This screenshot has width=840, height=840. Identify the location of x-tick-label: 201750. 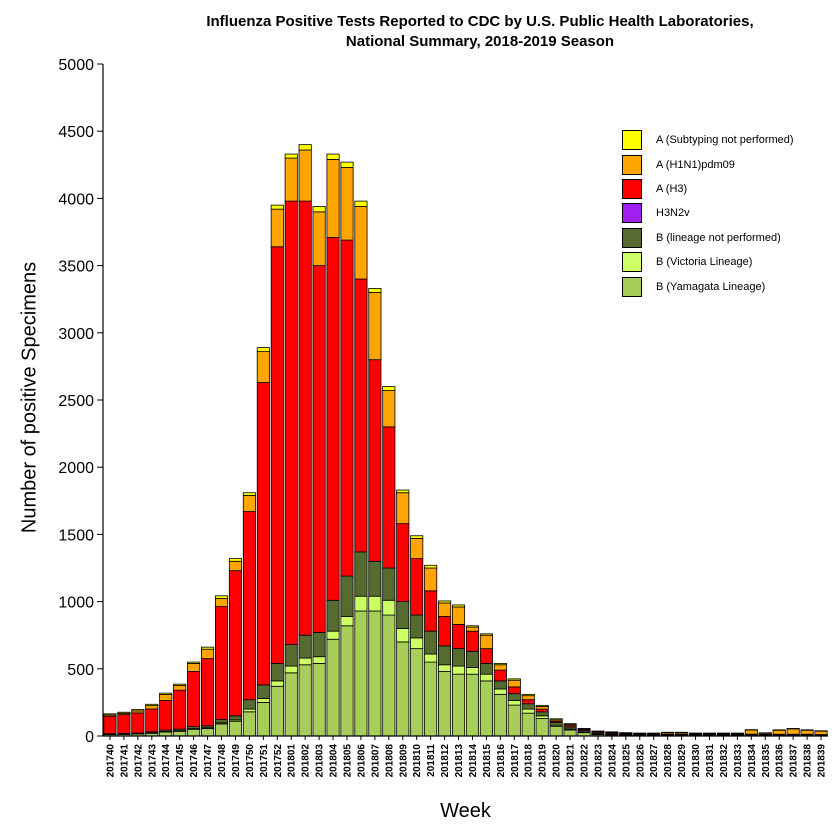
(250, 761).